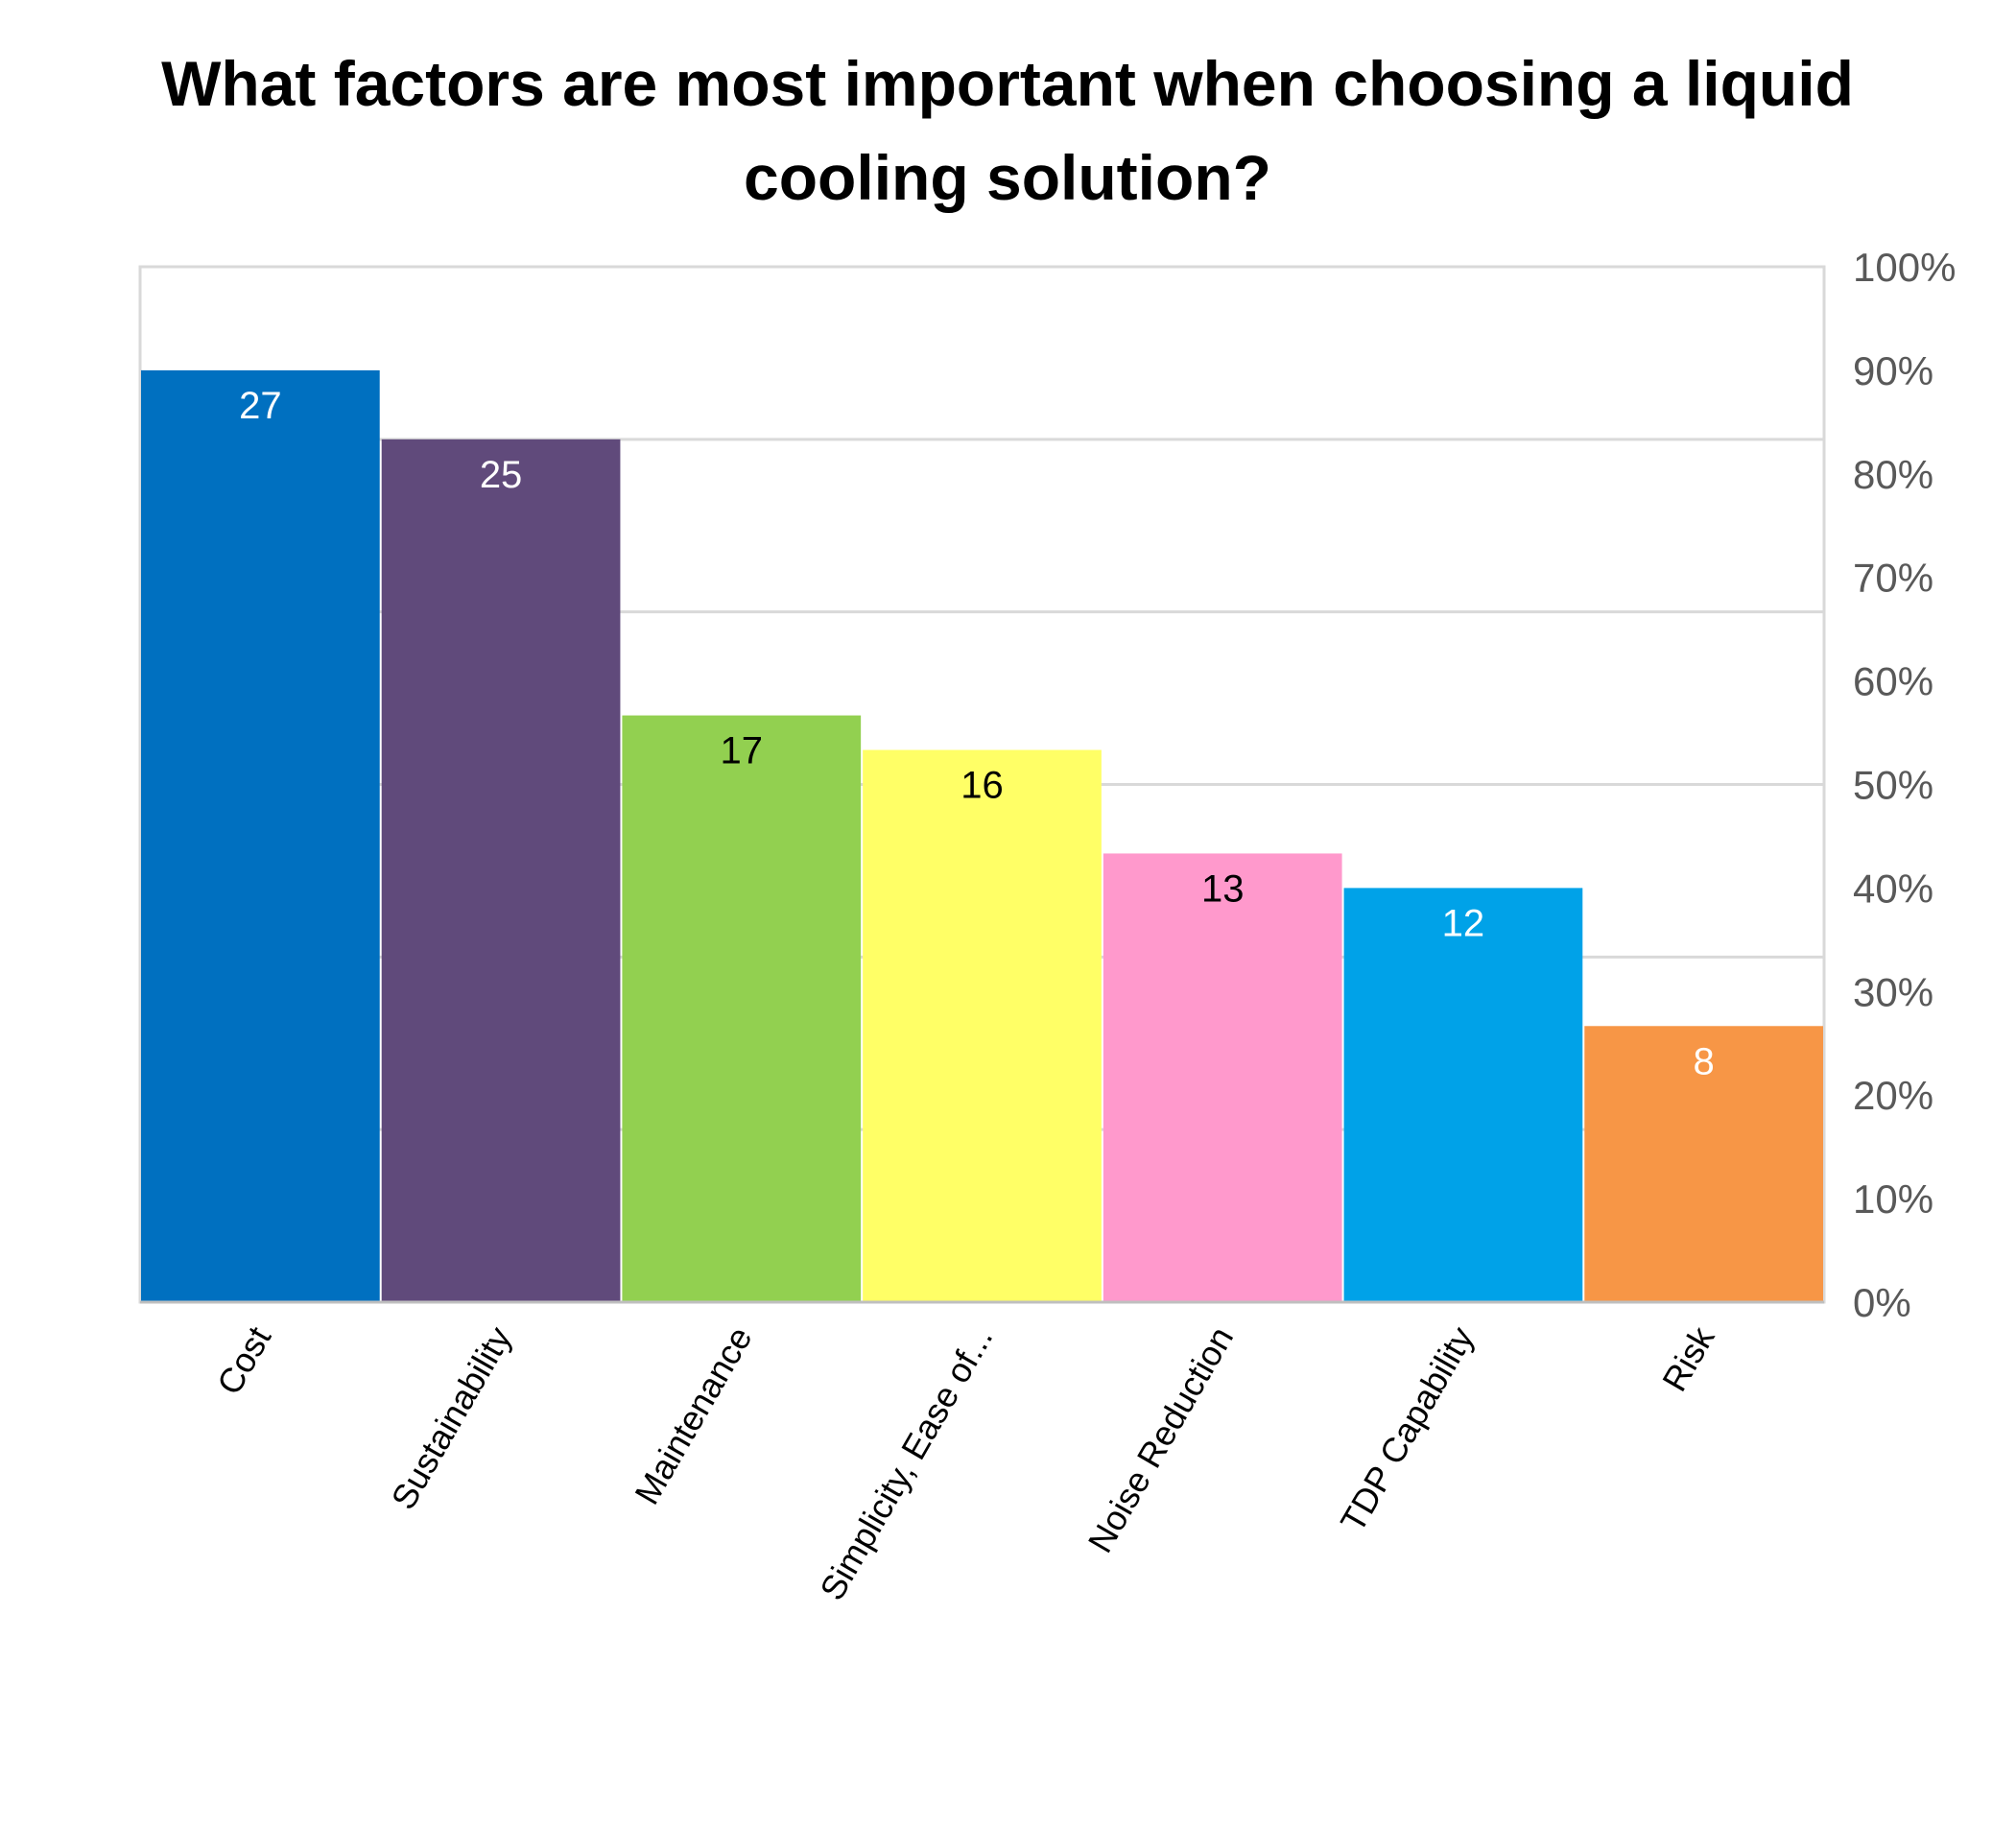 Image resolution: width=2016 pixels, height=1828 pixels. What do you see at coordinates (1893, 1096) in the screenshot?
I see `y-tick-label: 20%` at bounding box center [1893, 1096].